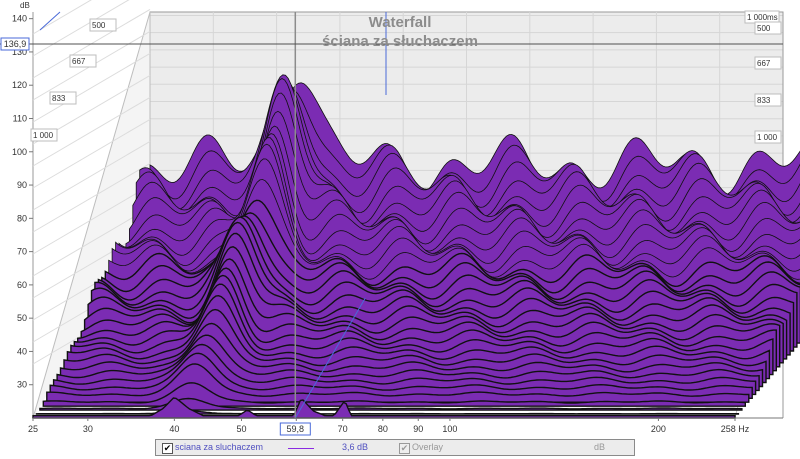 The height and width of the screenshot is (459, 800). Describe the element at coordinates (22, 252) in the screenshot. I see `y-tick-label: 70` at that location.